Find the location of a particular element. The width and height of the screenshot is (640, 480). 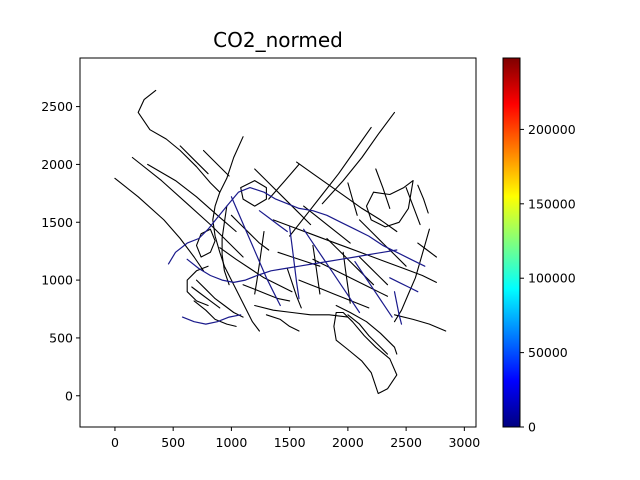

colorbar-tick-label-4: 200000 is located at coordinates (552, 129).